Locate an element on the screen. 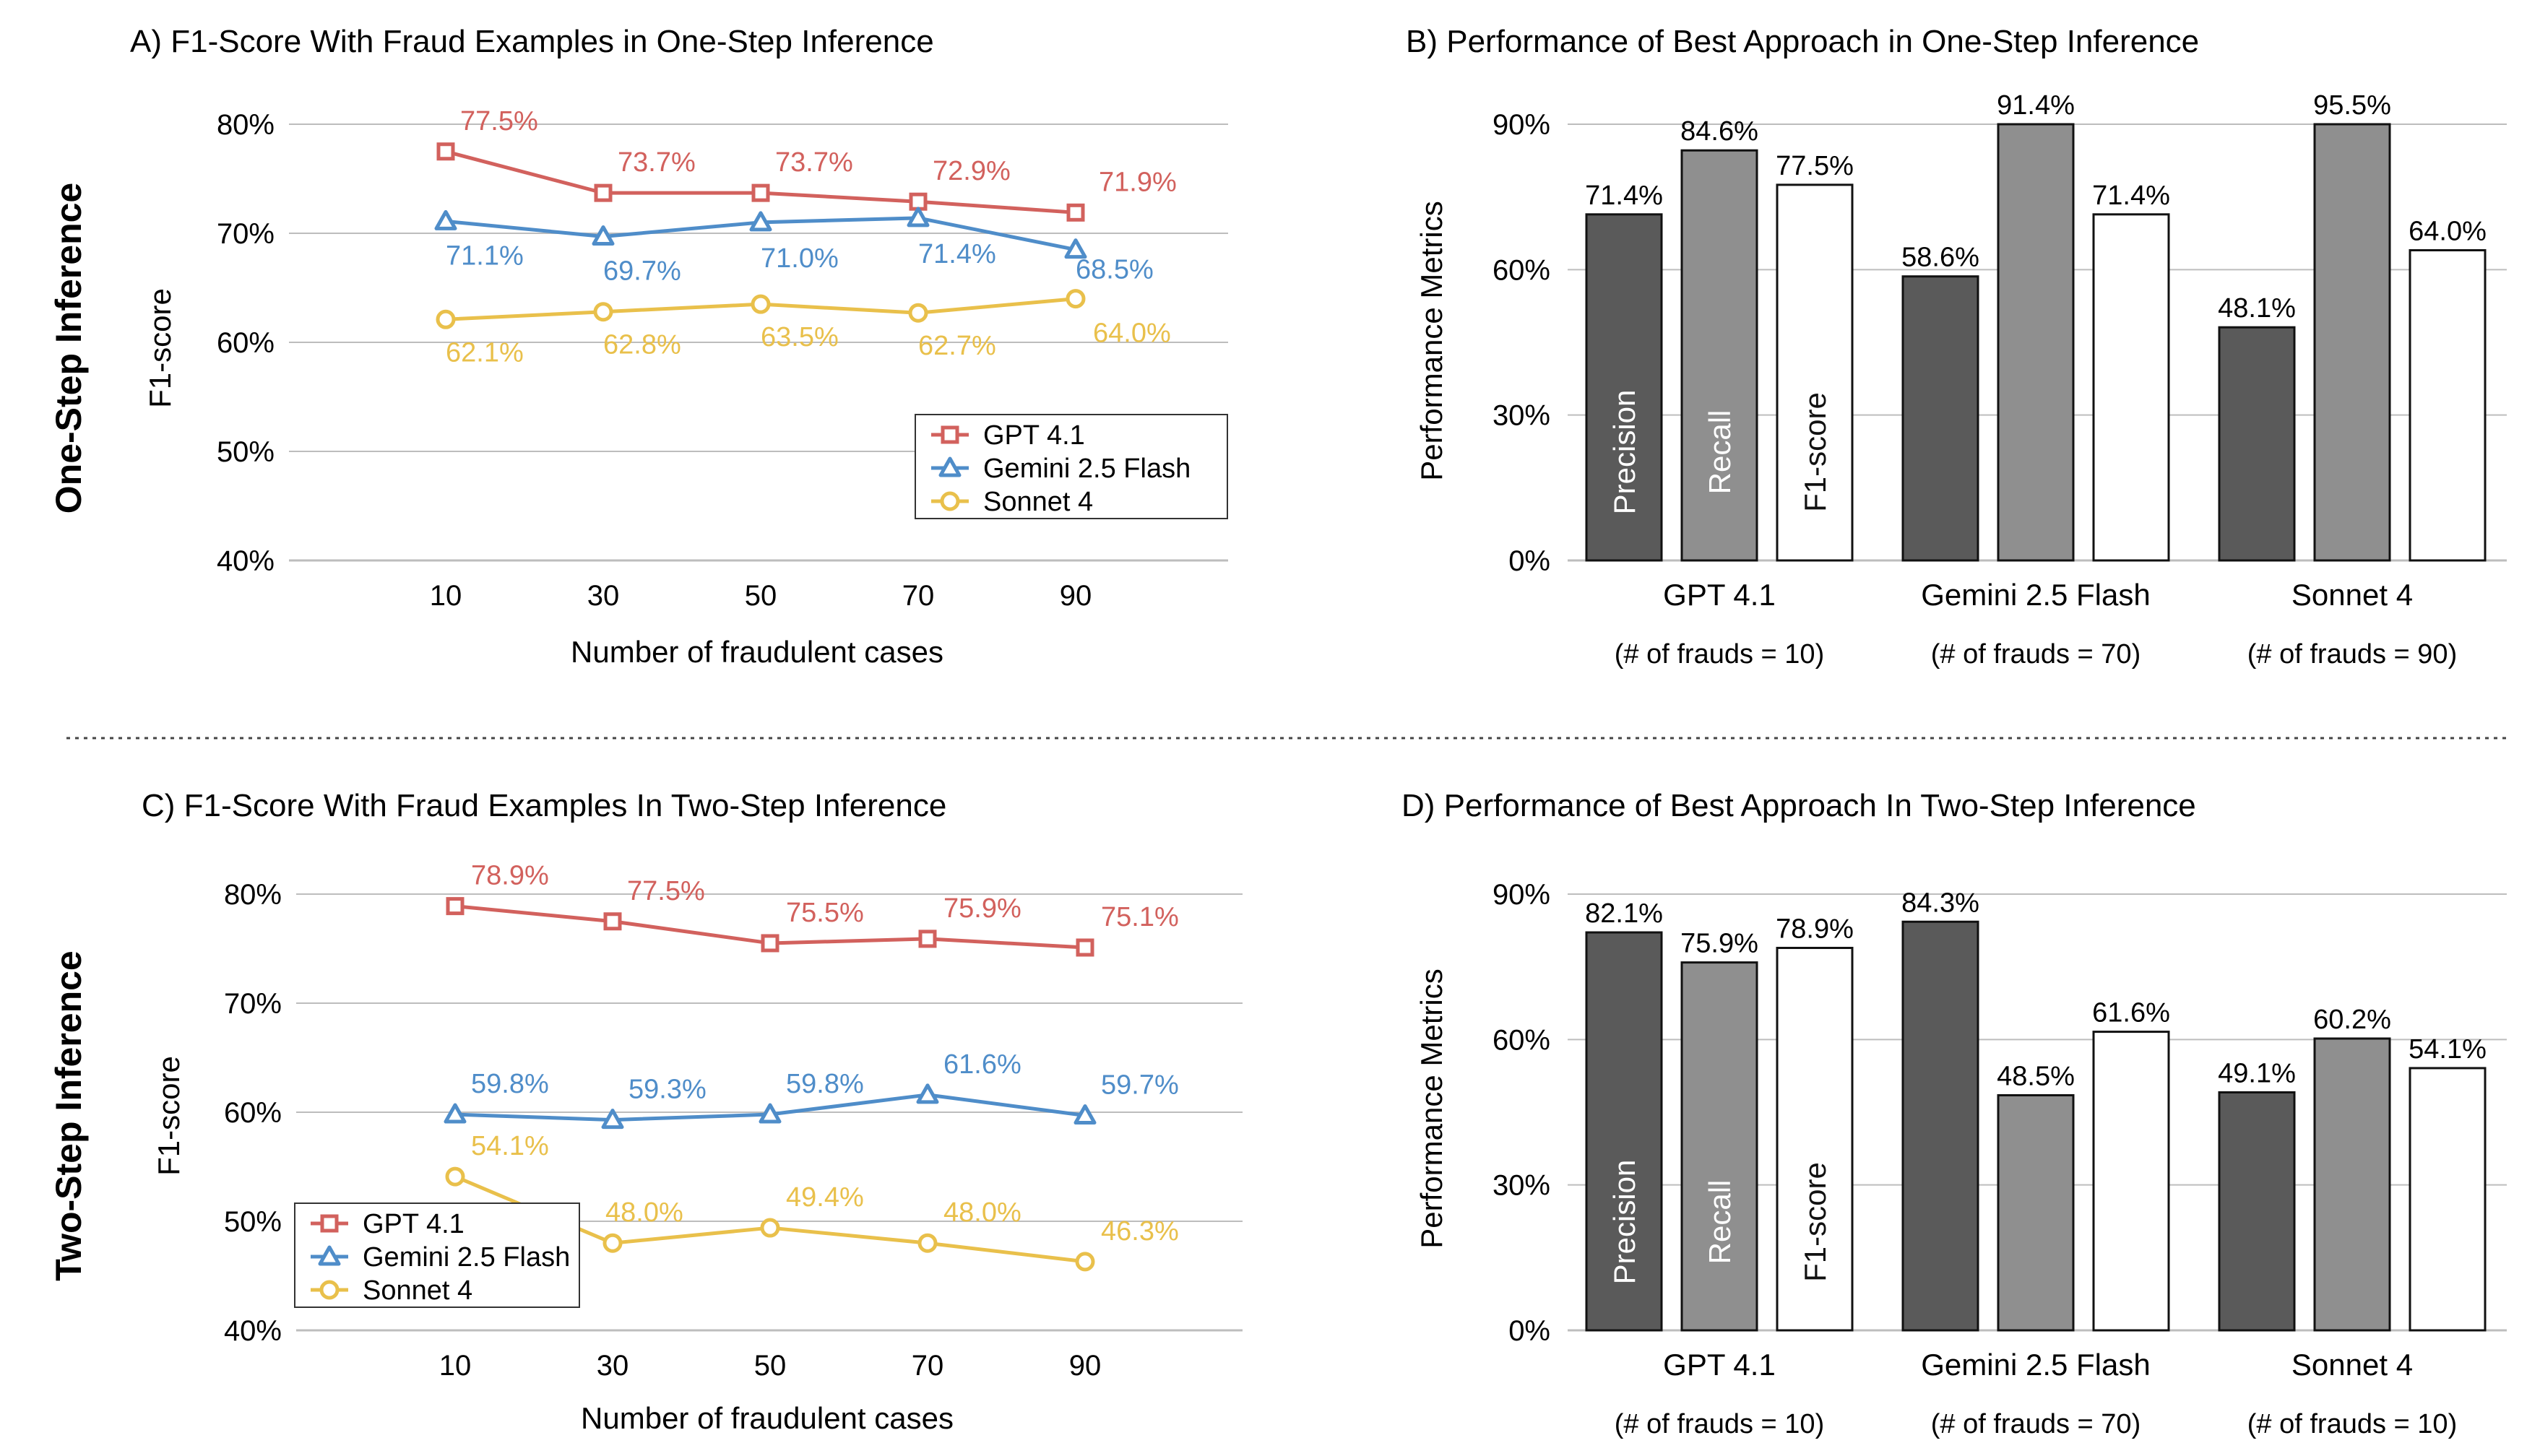  y-axis-title: Performance Metrics is located at coordinates (1431, 1108).